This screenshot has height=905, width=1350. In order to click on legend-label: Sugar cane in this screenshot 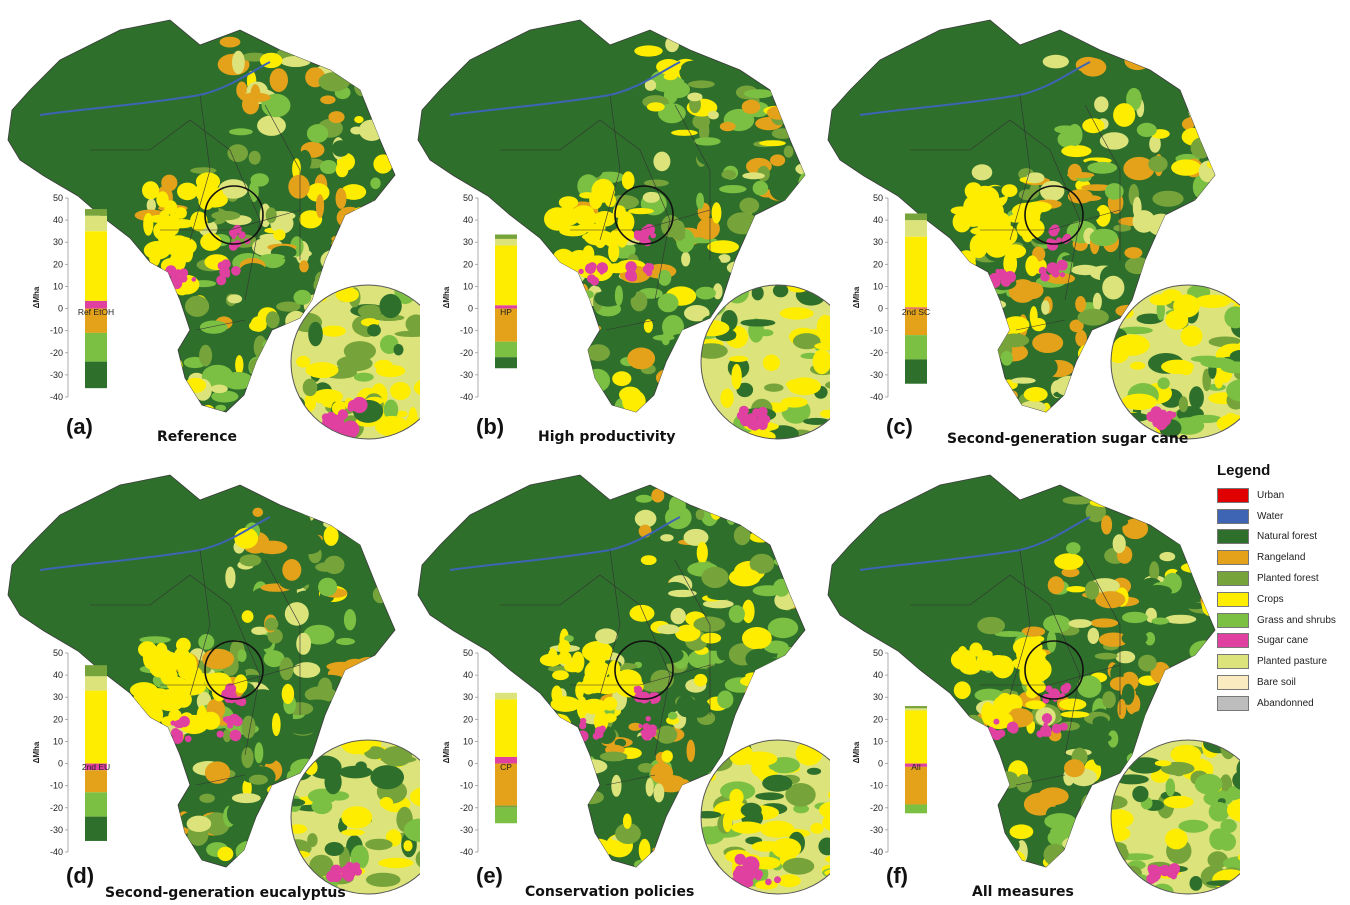, I will do `click(1282, 640)`.